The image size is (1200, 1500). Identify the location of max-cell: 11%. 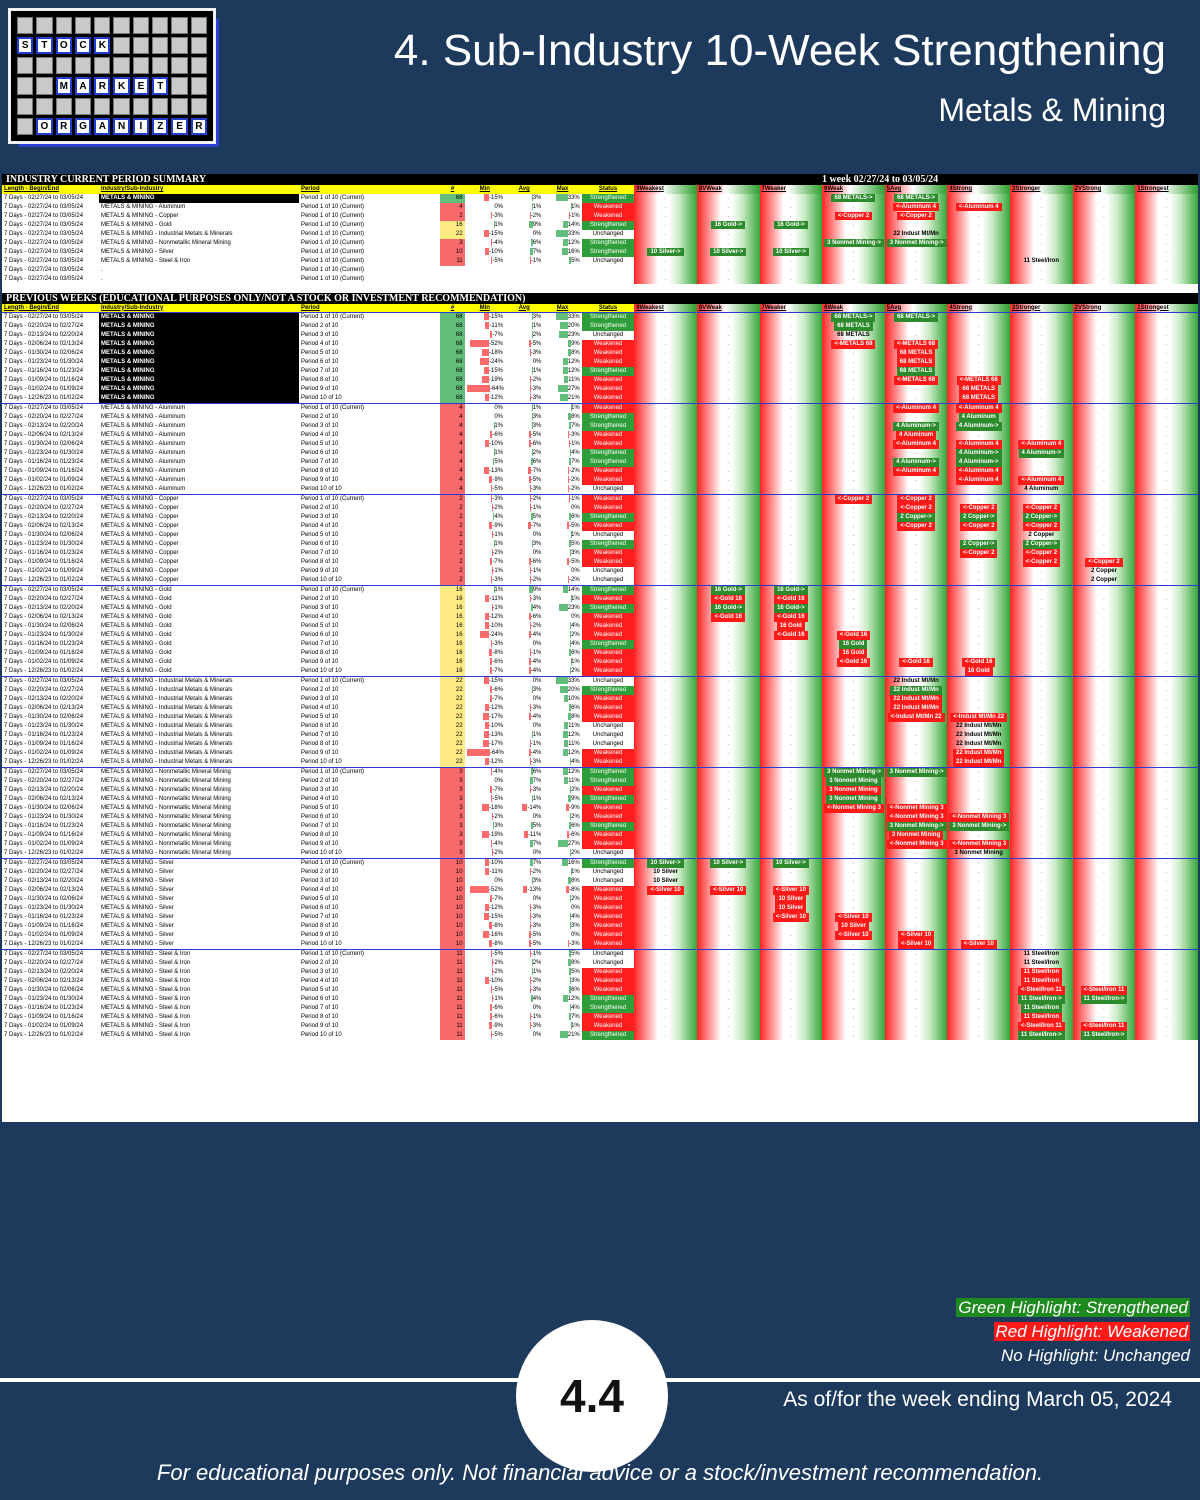
(562, 744).